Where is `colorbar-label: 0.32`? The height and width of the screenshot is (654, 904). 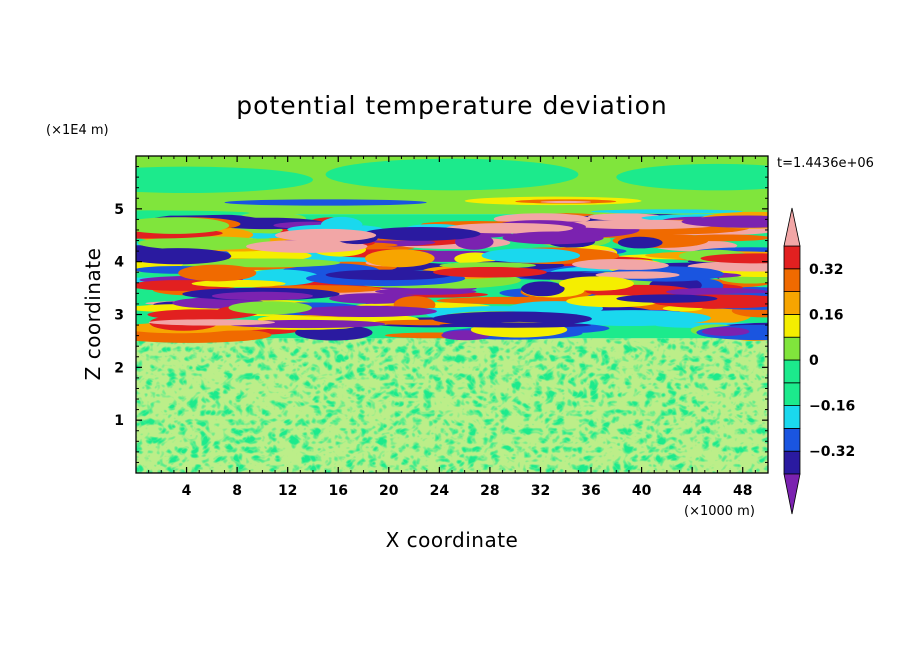 colorbar-label: 0.32 is located at coordinates (826, 270).